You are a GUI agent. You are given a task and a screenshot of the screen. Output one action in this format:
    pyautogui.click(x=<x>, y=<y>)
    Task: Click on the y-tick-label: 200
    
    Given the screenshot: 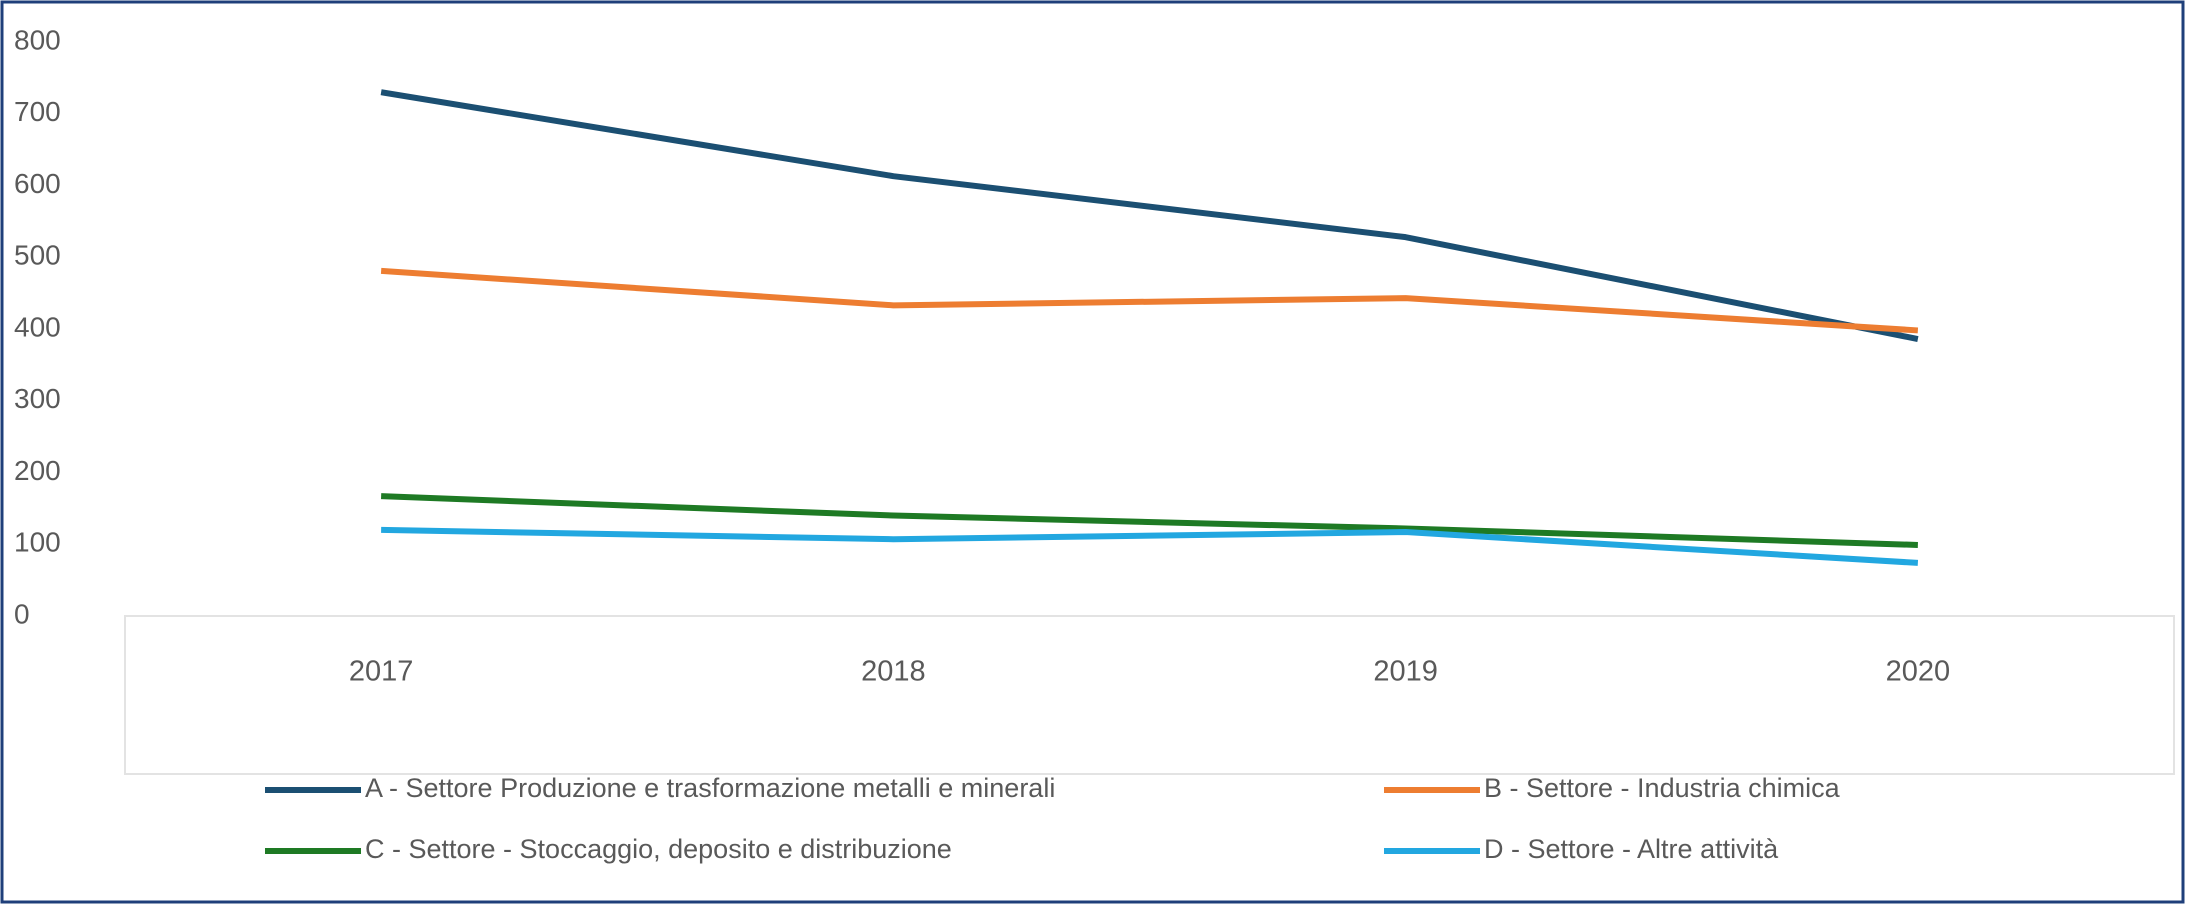 What is the action you would take?
    pyautogui.click(x=37, y=470)
    